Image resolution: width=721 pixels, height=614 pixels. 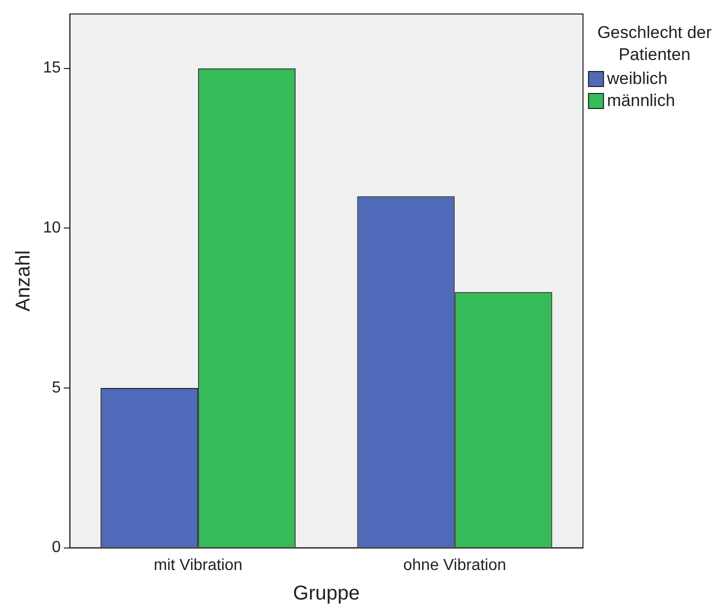 I want to click on x-tick-label: mit Vibration, so click(x=198, y=565).